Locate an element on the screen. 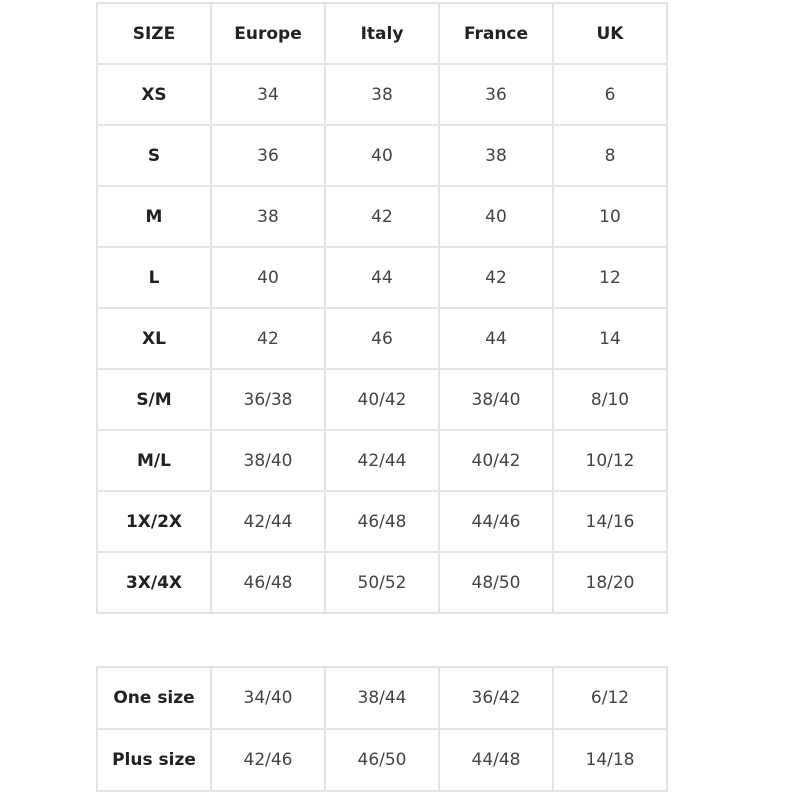 This screenshot has width=800, height=800. size-value-cell: 8/10 is located at coordinates (610, 399).